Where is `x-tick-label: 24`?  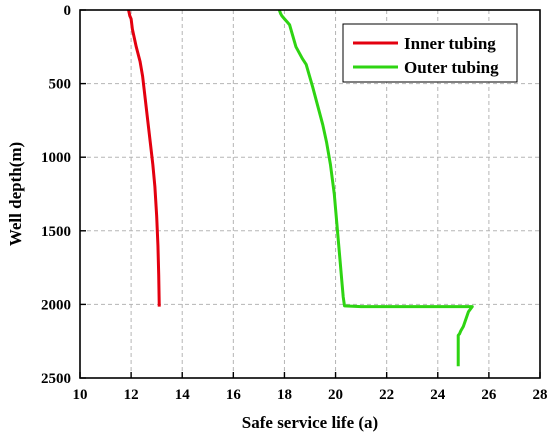 x-tick-label: 24 is located at coordinates (438, 395).